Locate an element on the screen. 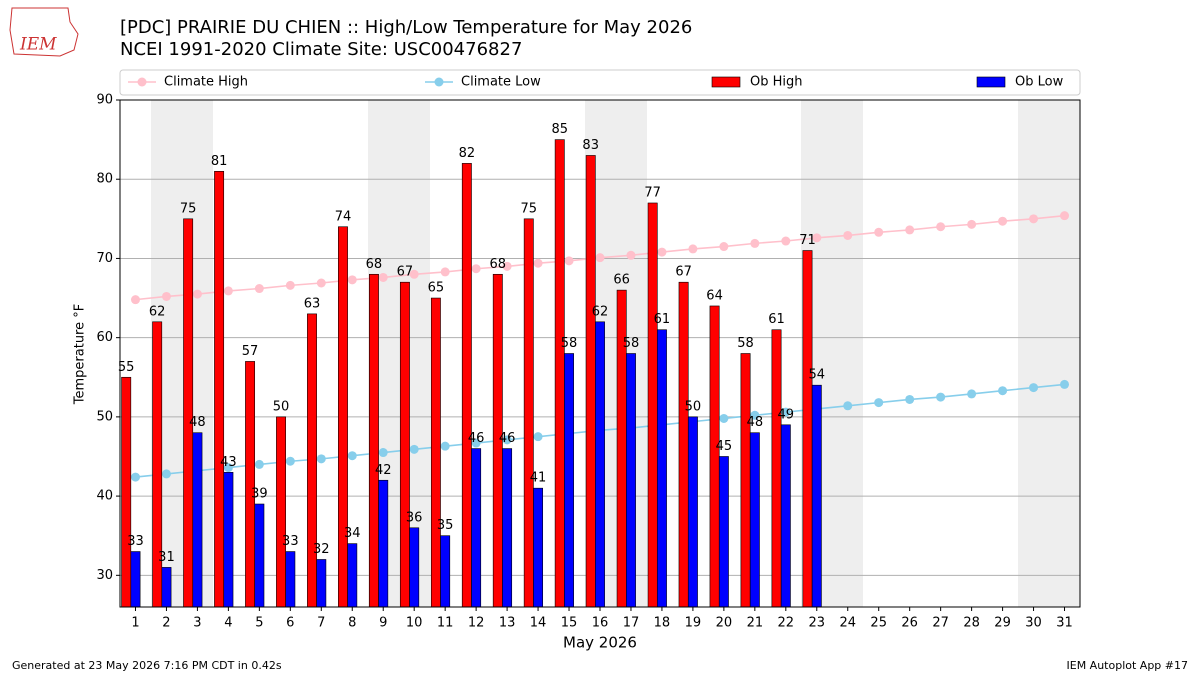 This screenshot has height=675, width=1200. x-tick-label: 28 is located at coordinates (971, 623).